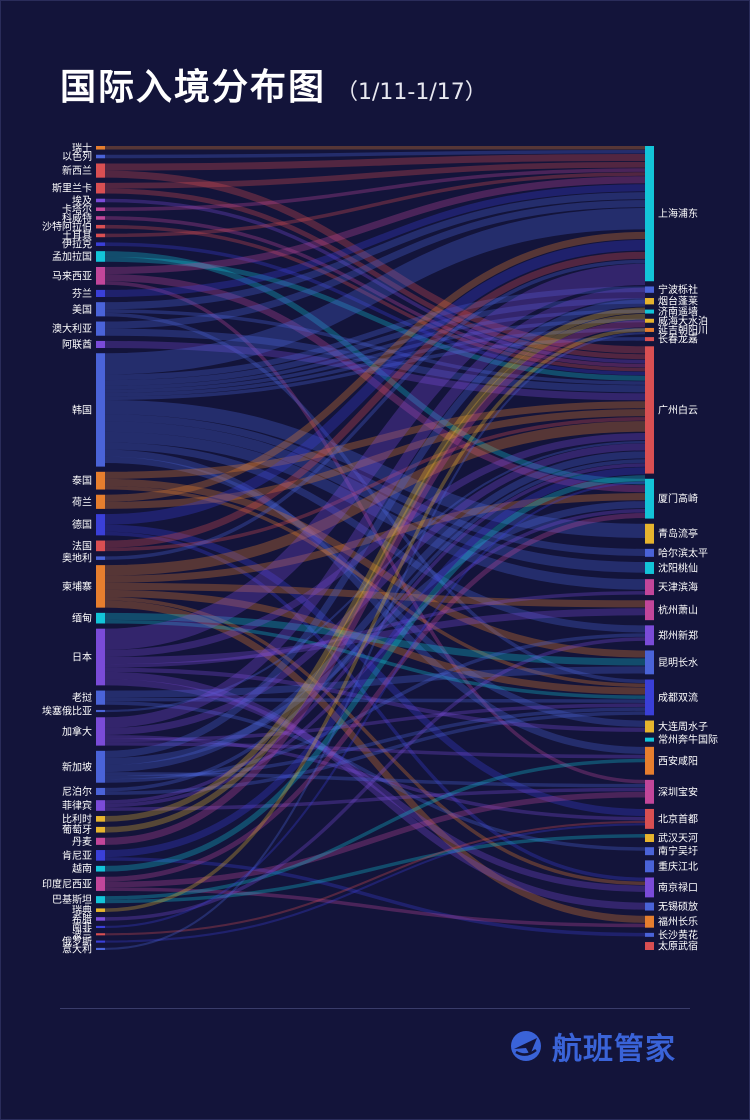  Describe the element at coordinates (67, 226) in the screenshot. I see `source-label: 沙特阿拉伯` at that location.